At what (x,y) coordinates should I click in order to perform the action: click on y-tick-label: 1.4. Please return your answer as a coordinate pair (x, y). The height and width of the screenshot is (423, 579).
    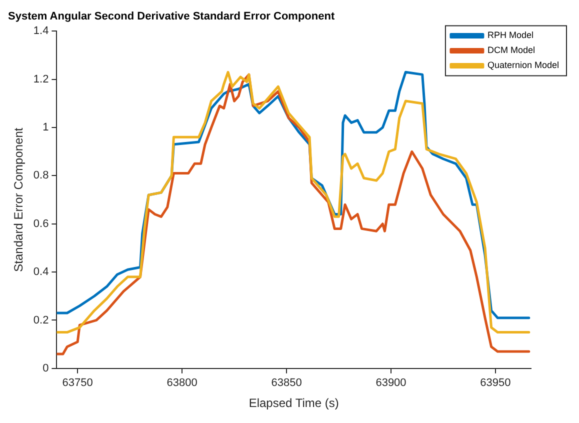
    Looking at the image, I should click on (41, 31).